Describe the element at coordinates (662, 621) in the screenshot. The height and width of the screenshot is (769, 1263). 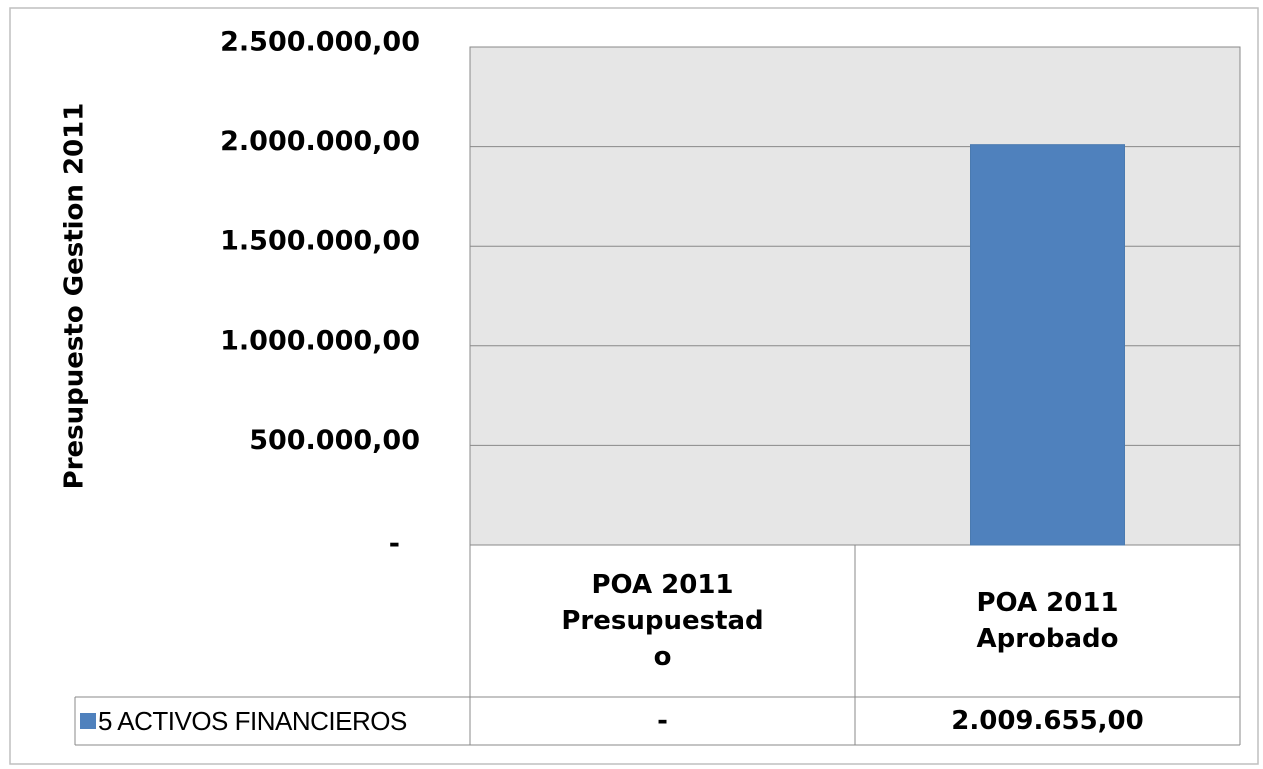
I see `x-tick-label: POA 2011 Presupuestado` at that location.